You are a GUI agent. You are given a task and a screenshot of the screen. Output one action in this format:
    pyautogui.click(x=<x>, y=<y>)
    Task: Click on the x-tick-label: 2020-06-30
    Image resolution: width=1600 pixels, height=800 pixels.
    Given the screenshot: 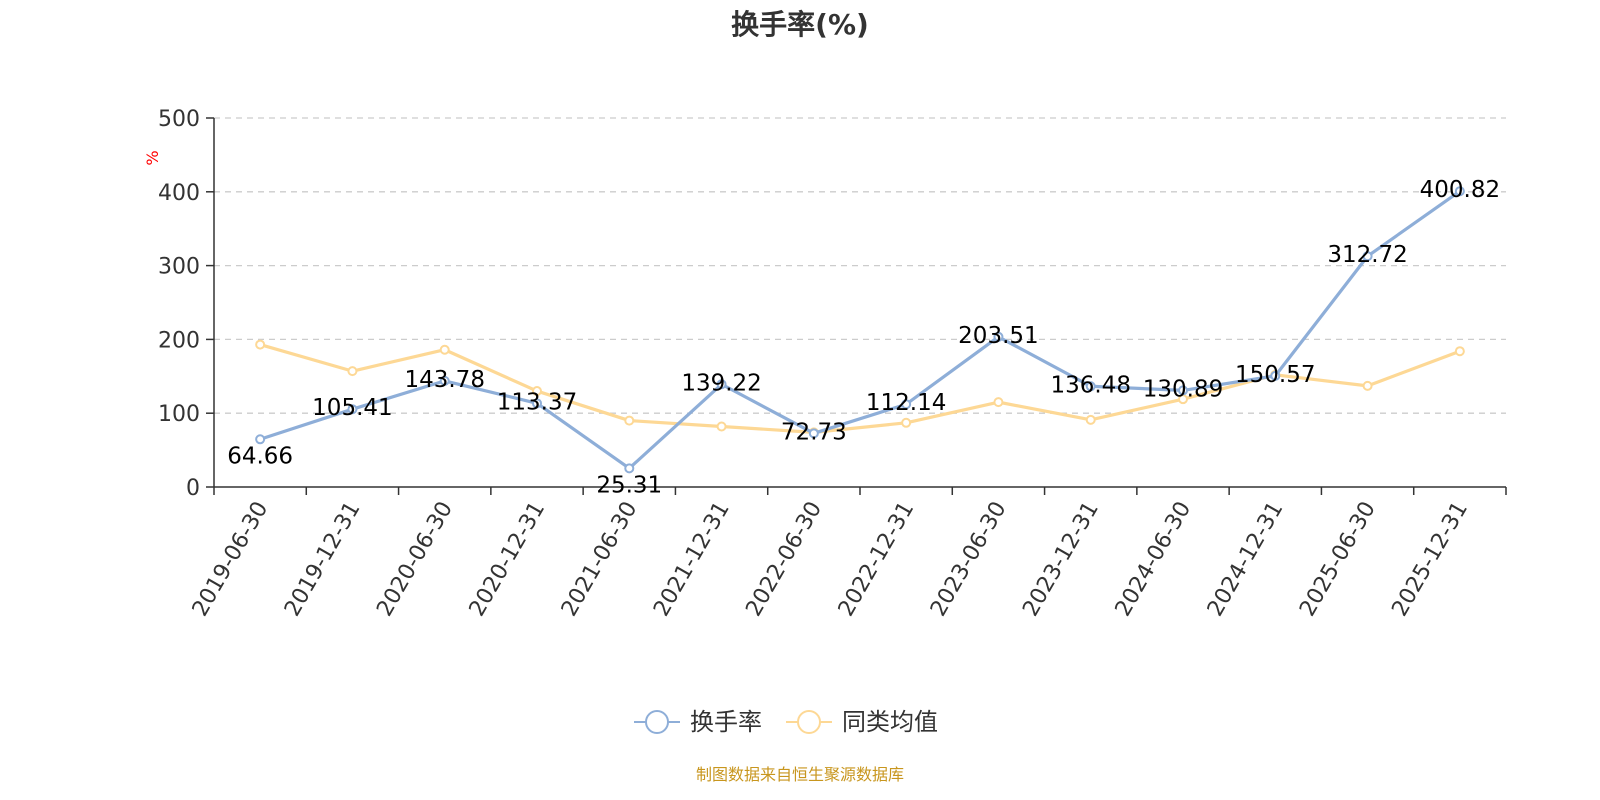 What is the action you would take?
    pyautogui.click(x=415, y=559)
    